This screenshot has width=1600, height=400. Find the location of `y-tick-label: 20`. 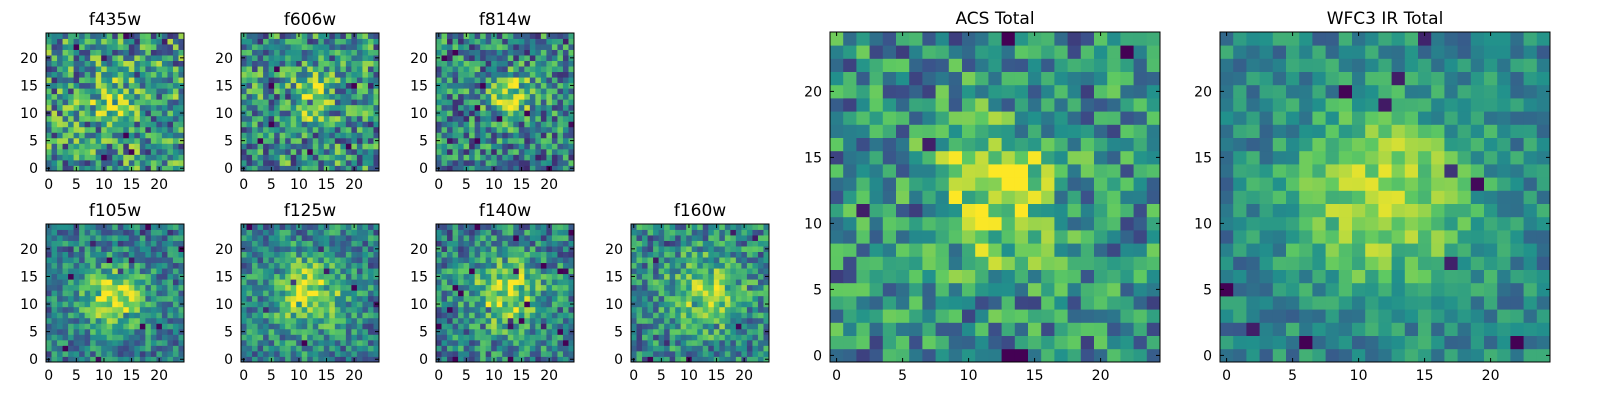

y-tick-label: 20 is located at coordinates (614, 250).